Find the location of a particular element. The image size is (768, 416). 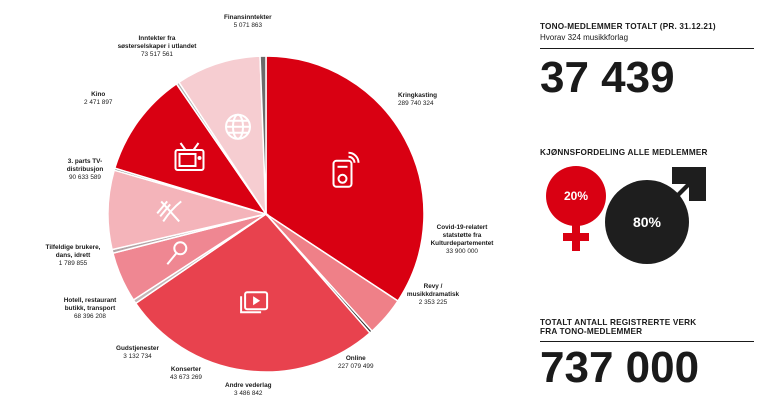

globe-icon is located at coordinates (238, 126).